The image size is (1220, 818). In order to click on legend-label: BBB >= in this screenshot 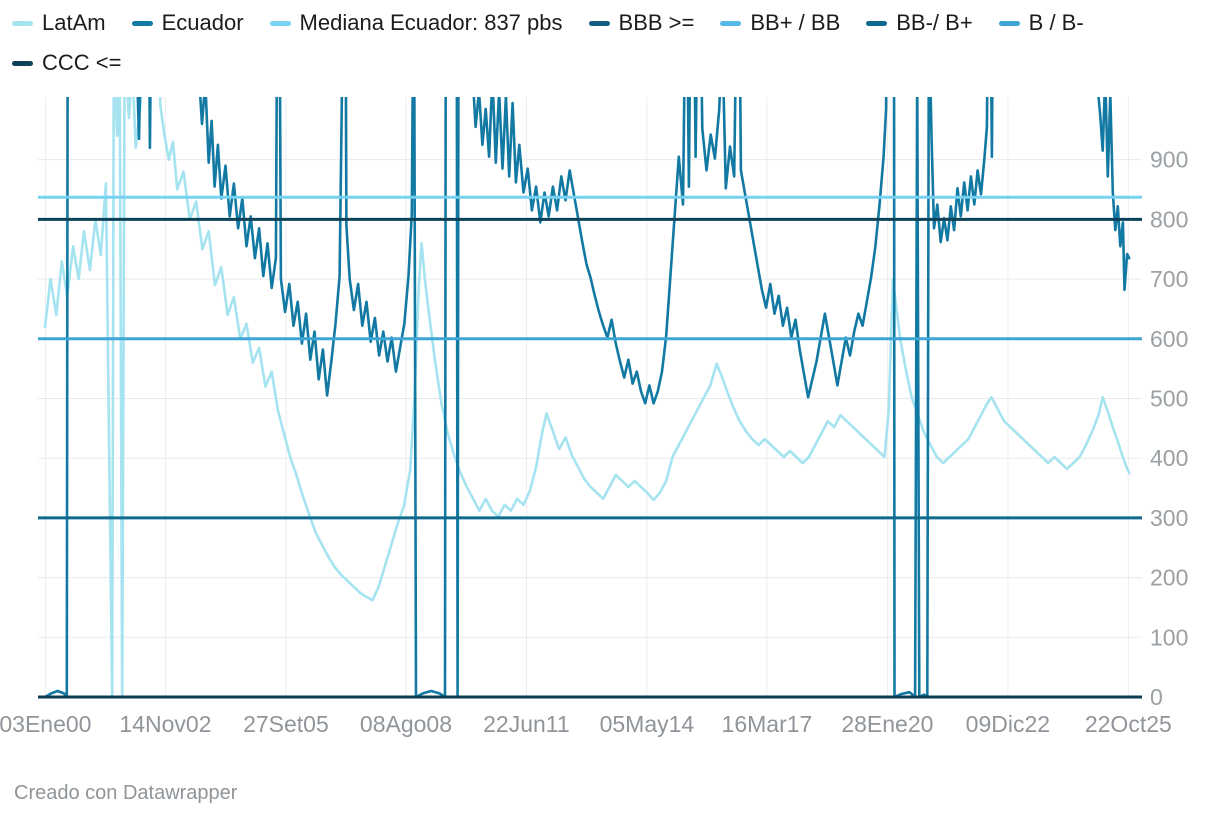, I will do `click(656, 22)`.